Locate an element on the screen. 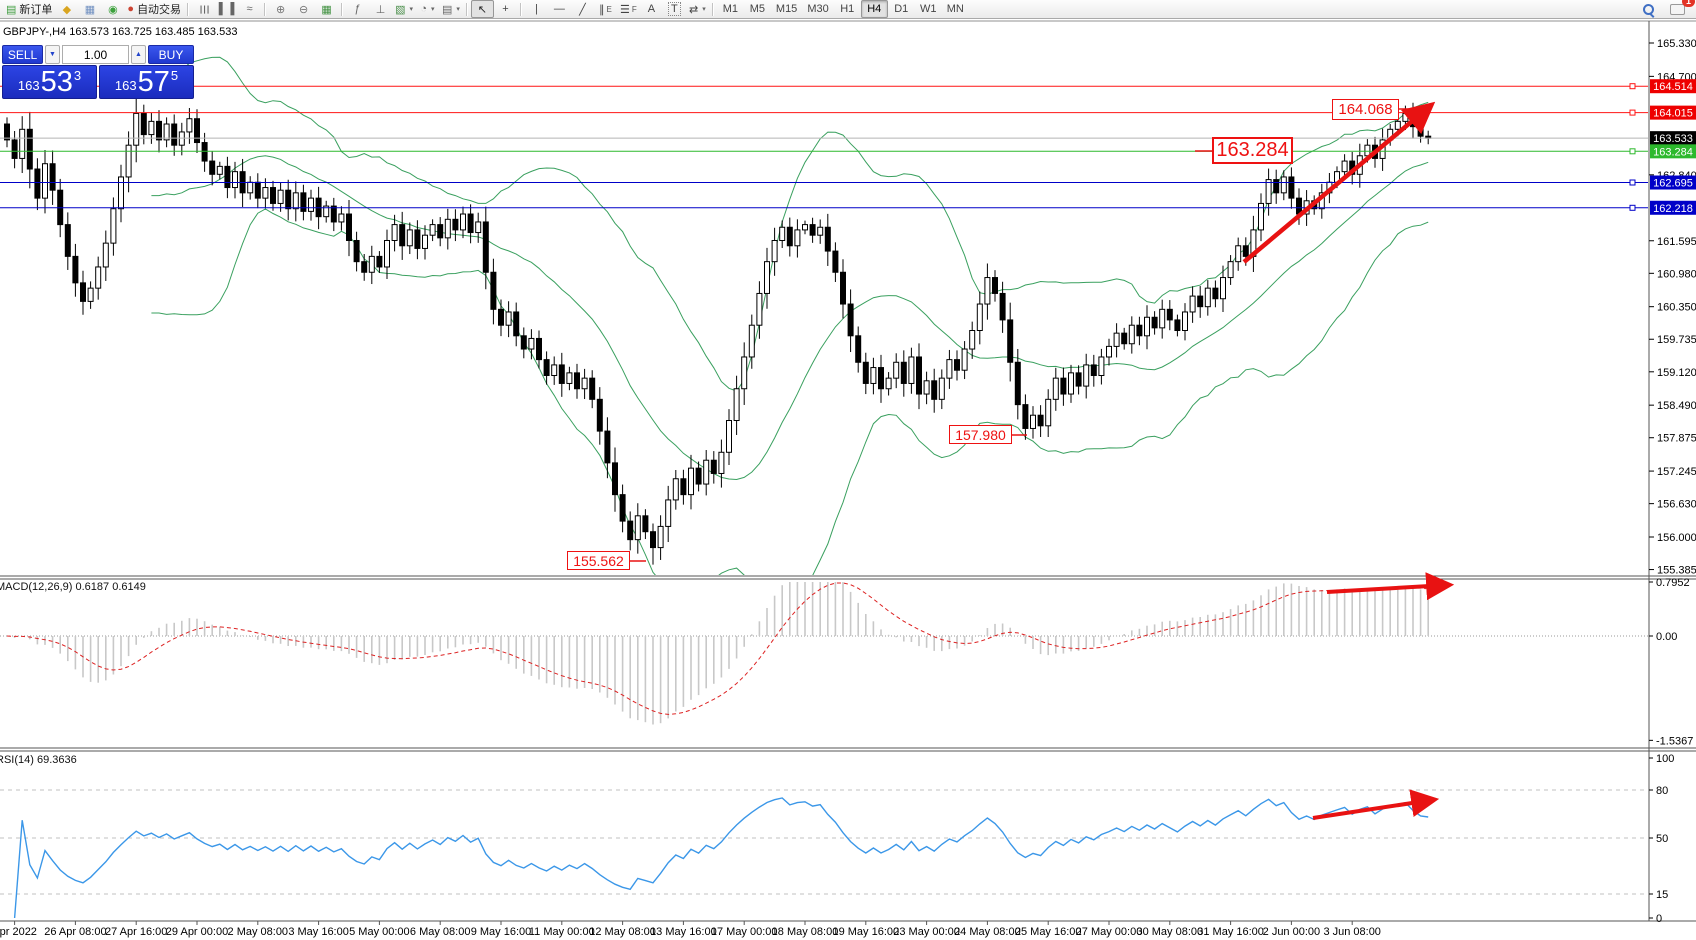  text-button: A is located at coordinates (651, 9).